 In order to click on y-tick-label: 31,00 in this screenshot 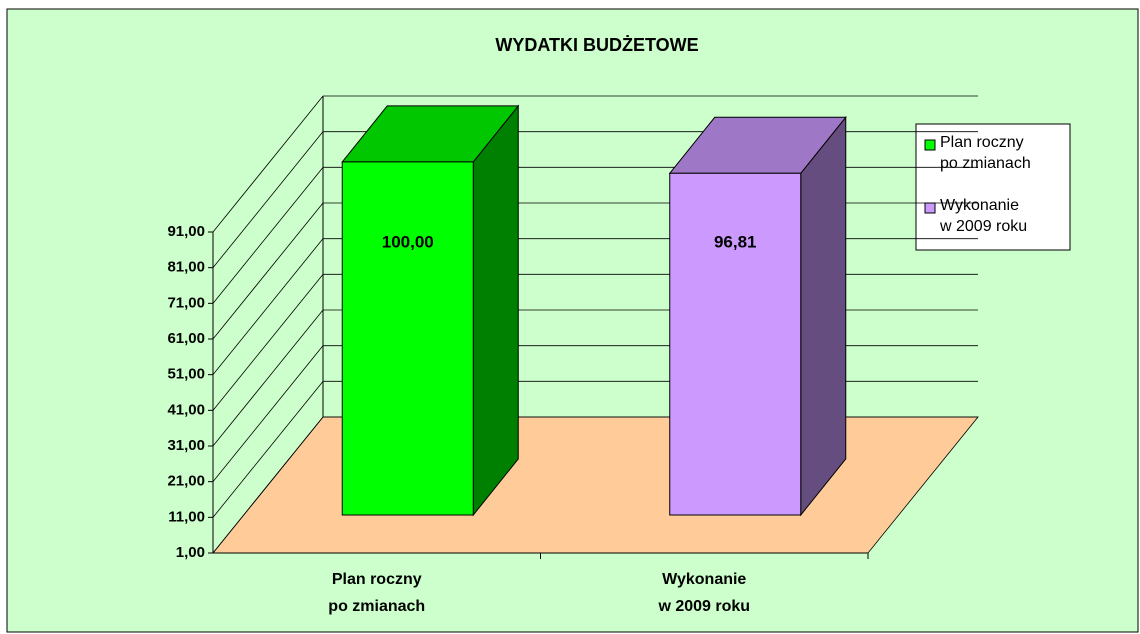, I will do `click(186, 445)`.